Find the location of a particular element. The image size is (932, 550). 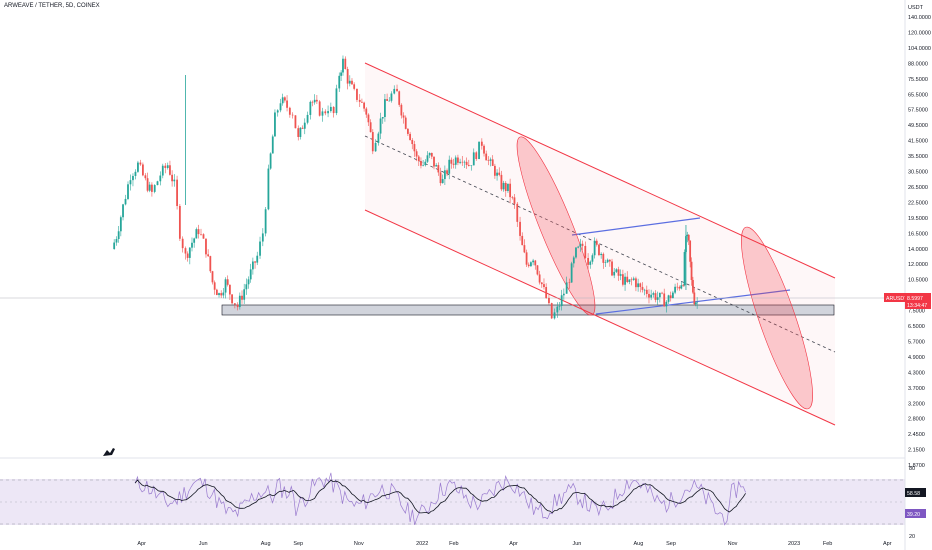

price-axis-label: 3.2000 is located at coordinates (916, 404).